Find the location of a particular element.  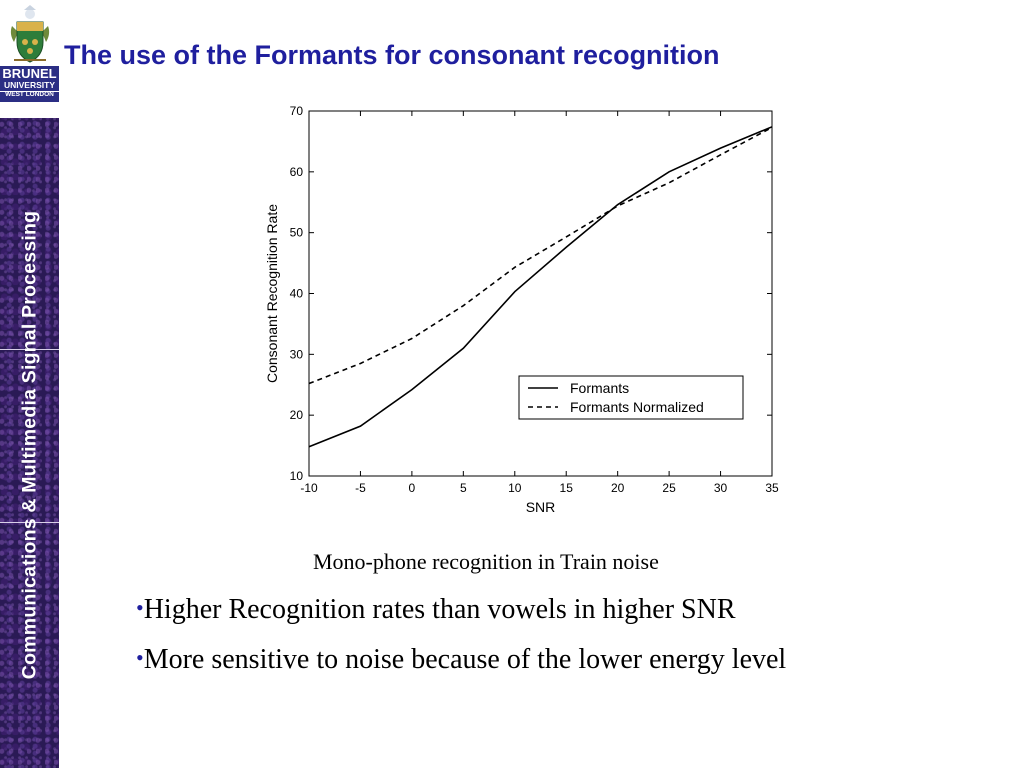

logo-line-brunel: BRUNEL is located at coordinates (29, 73).